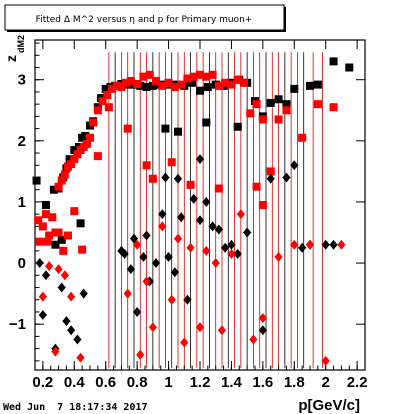  I want to click on x-axis-label: p[GeV/c], so click(329, 405).